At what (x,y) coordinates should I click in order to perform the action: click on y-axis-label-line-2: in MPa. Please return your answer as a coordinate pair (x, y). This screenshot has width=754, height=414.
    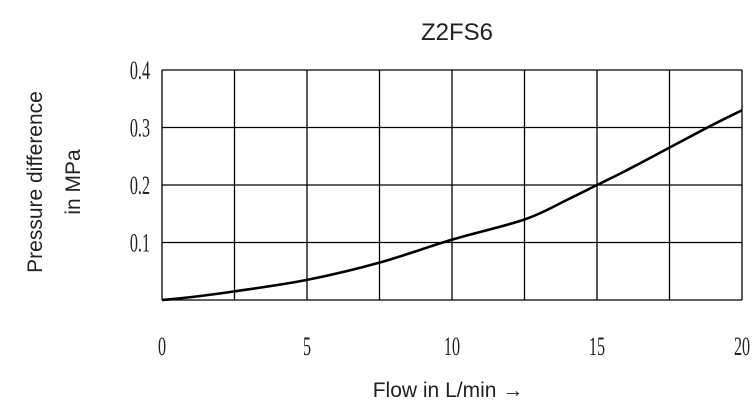
    Looking at the image, I should click on (73, 182).